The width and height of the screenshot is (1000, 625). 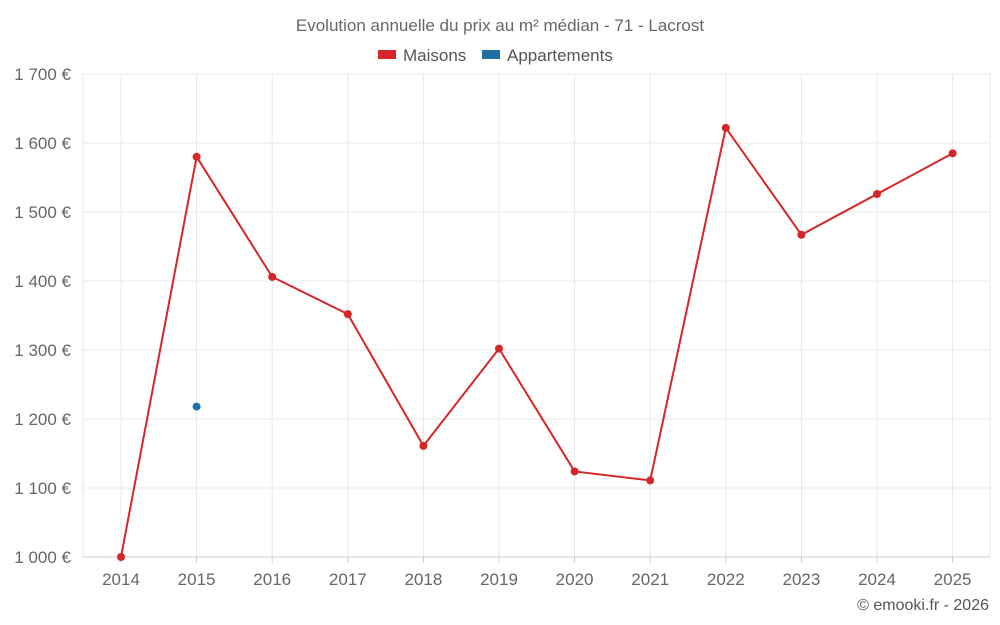 What do you see at coordinates (434, 55) in the screenshot?
I see `legend-label-maisons: Maisons` at bounding box center [434, 55].